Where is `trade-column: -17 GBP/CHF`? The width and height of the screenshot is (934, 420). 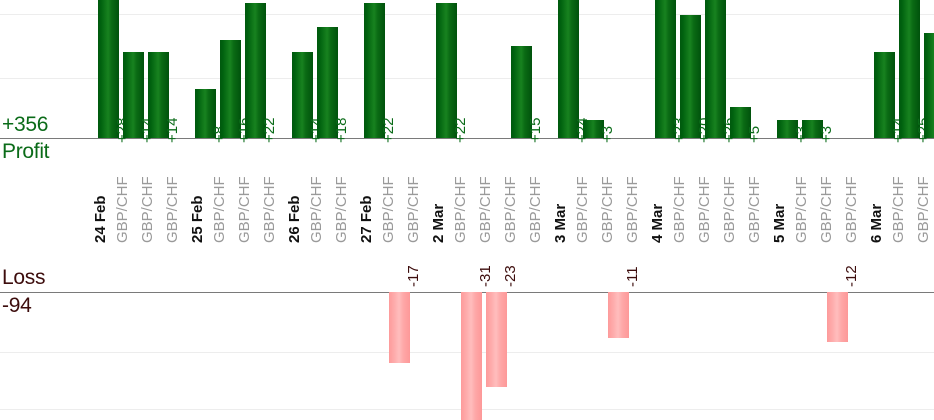 trade-column: -17 GBP/CHF is located at coordinates (405, 210).